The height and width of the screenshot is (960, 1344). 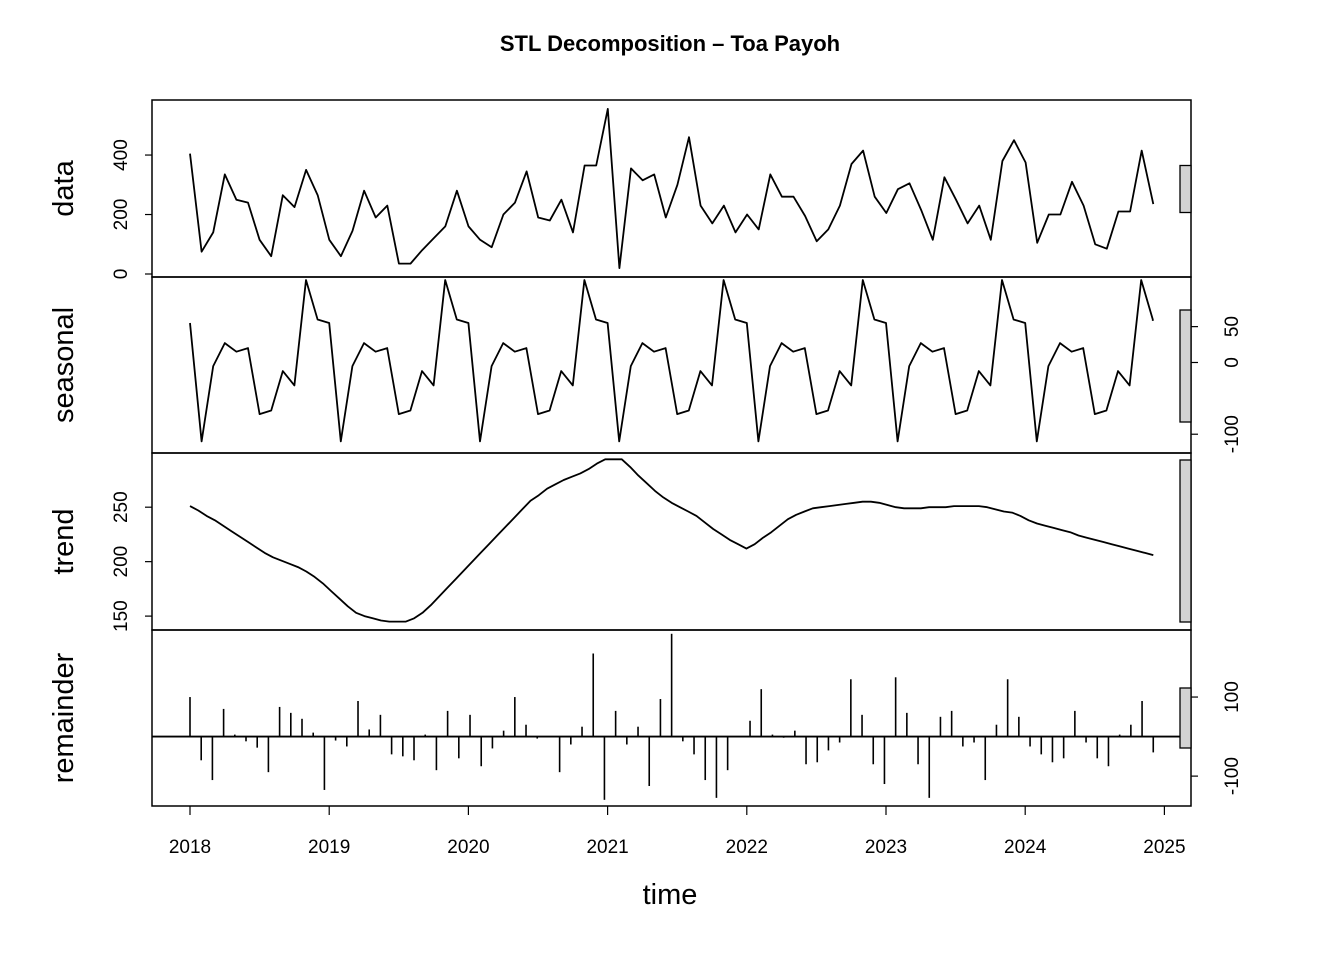 I want to click on x-tick-label: 2018, so click(x=190, y=847).